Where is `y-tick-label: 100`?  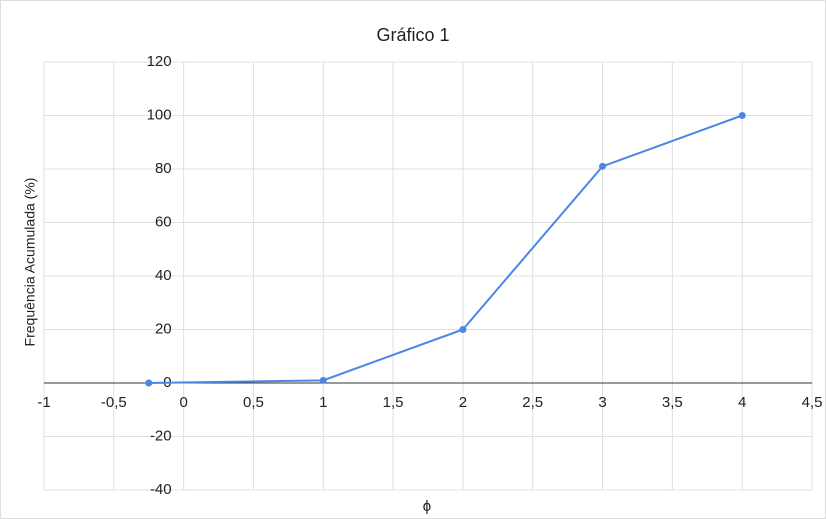 y-tick-label: 100 is located at coordinates (159, 114).